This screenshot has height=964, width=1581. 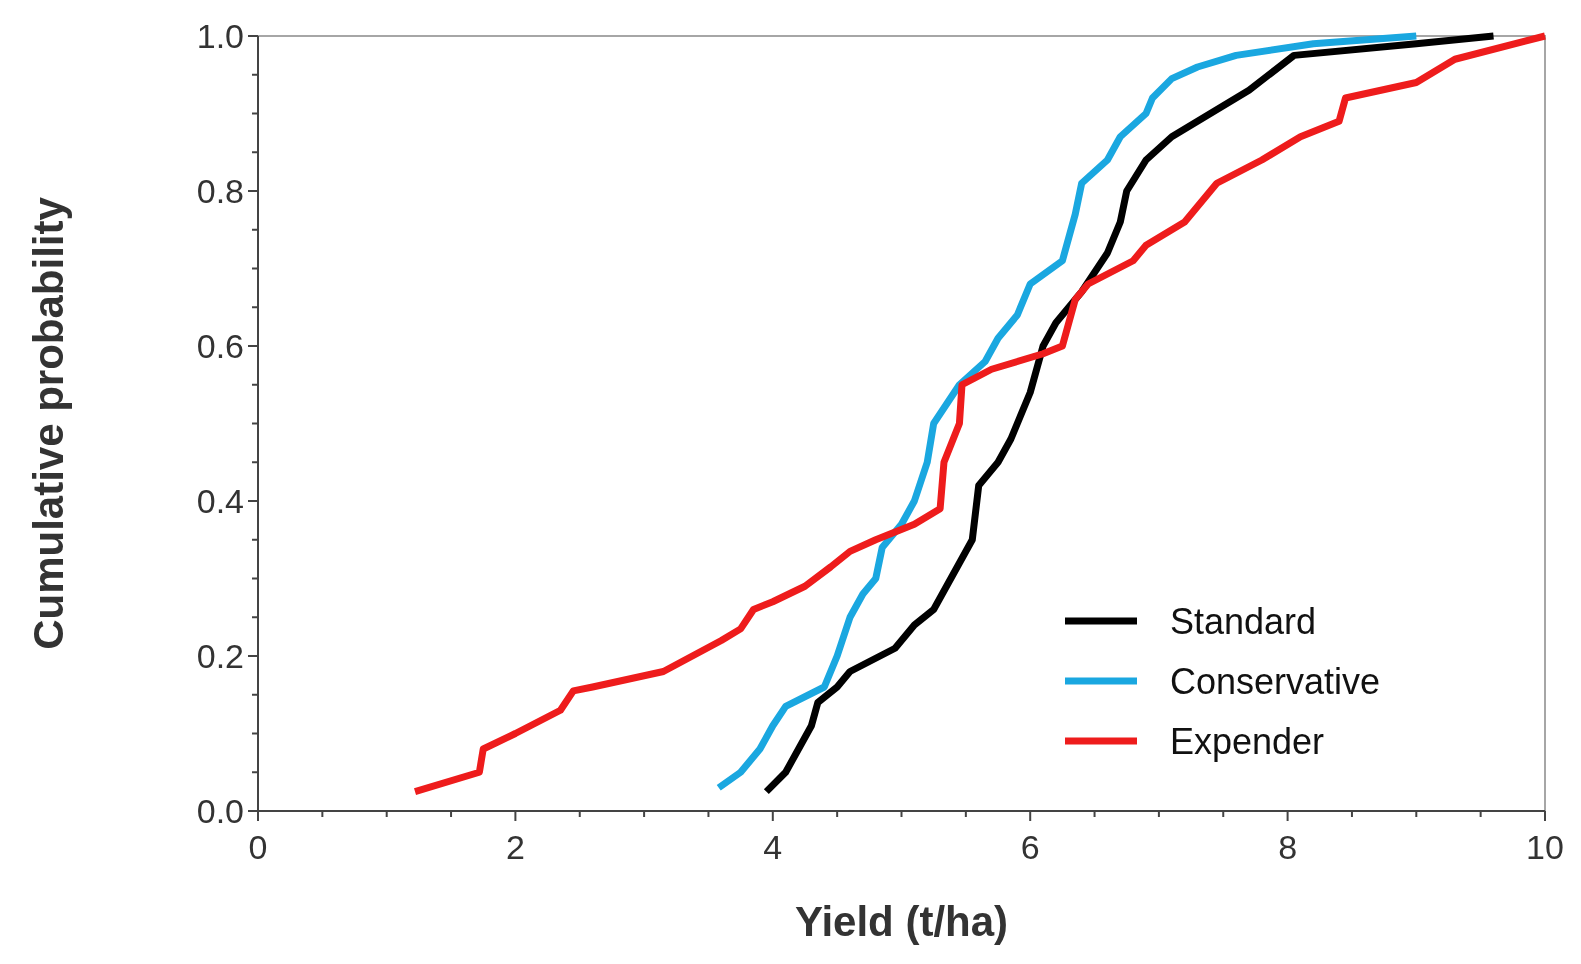 What do you see at coordinates (1275, 681) in the screenshot?
I see `legend-label: Conservative` at bounding box center [1275, 681].